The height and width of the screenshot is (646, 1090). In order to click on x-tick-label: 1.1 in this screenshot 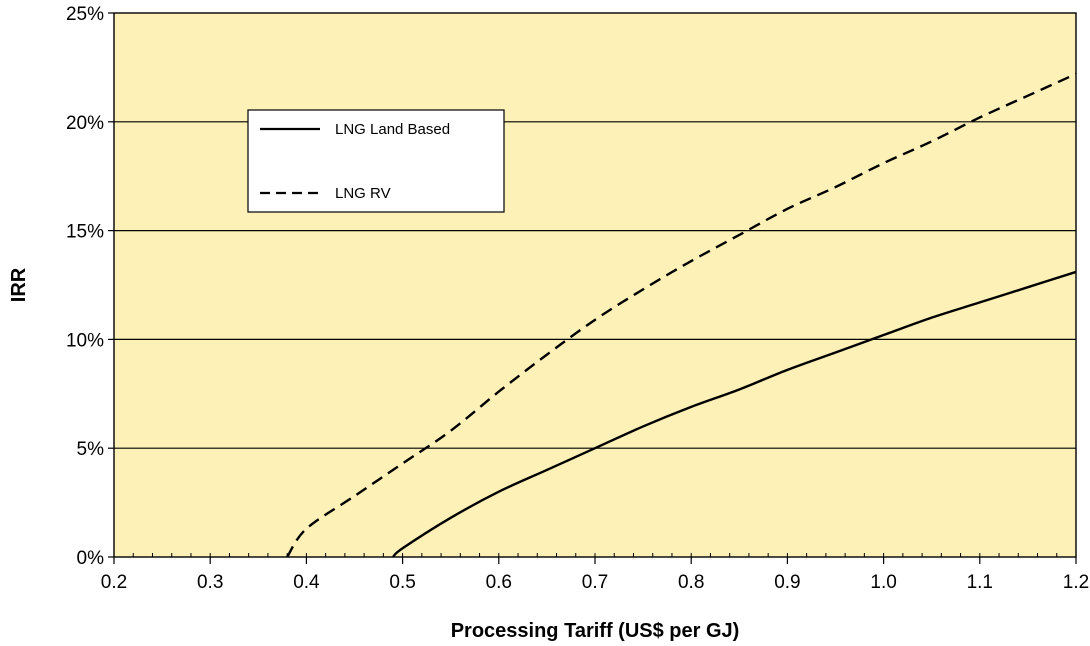, I will do `click(980, 582)`.